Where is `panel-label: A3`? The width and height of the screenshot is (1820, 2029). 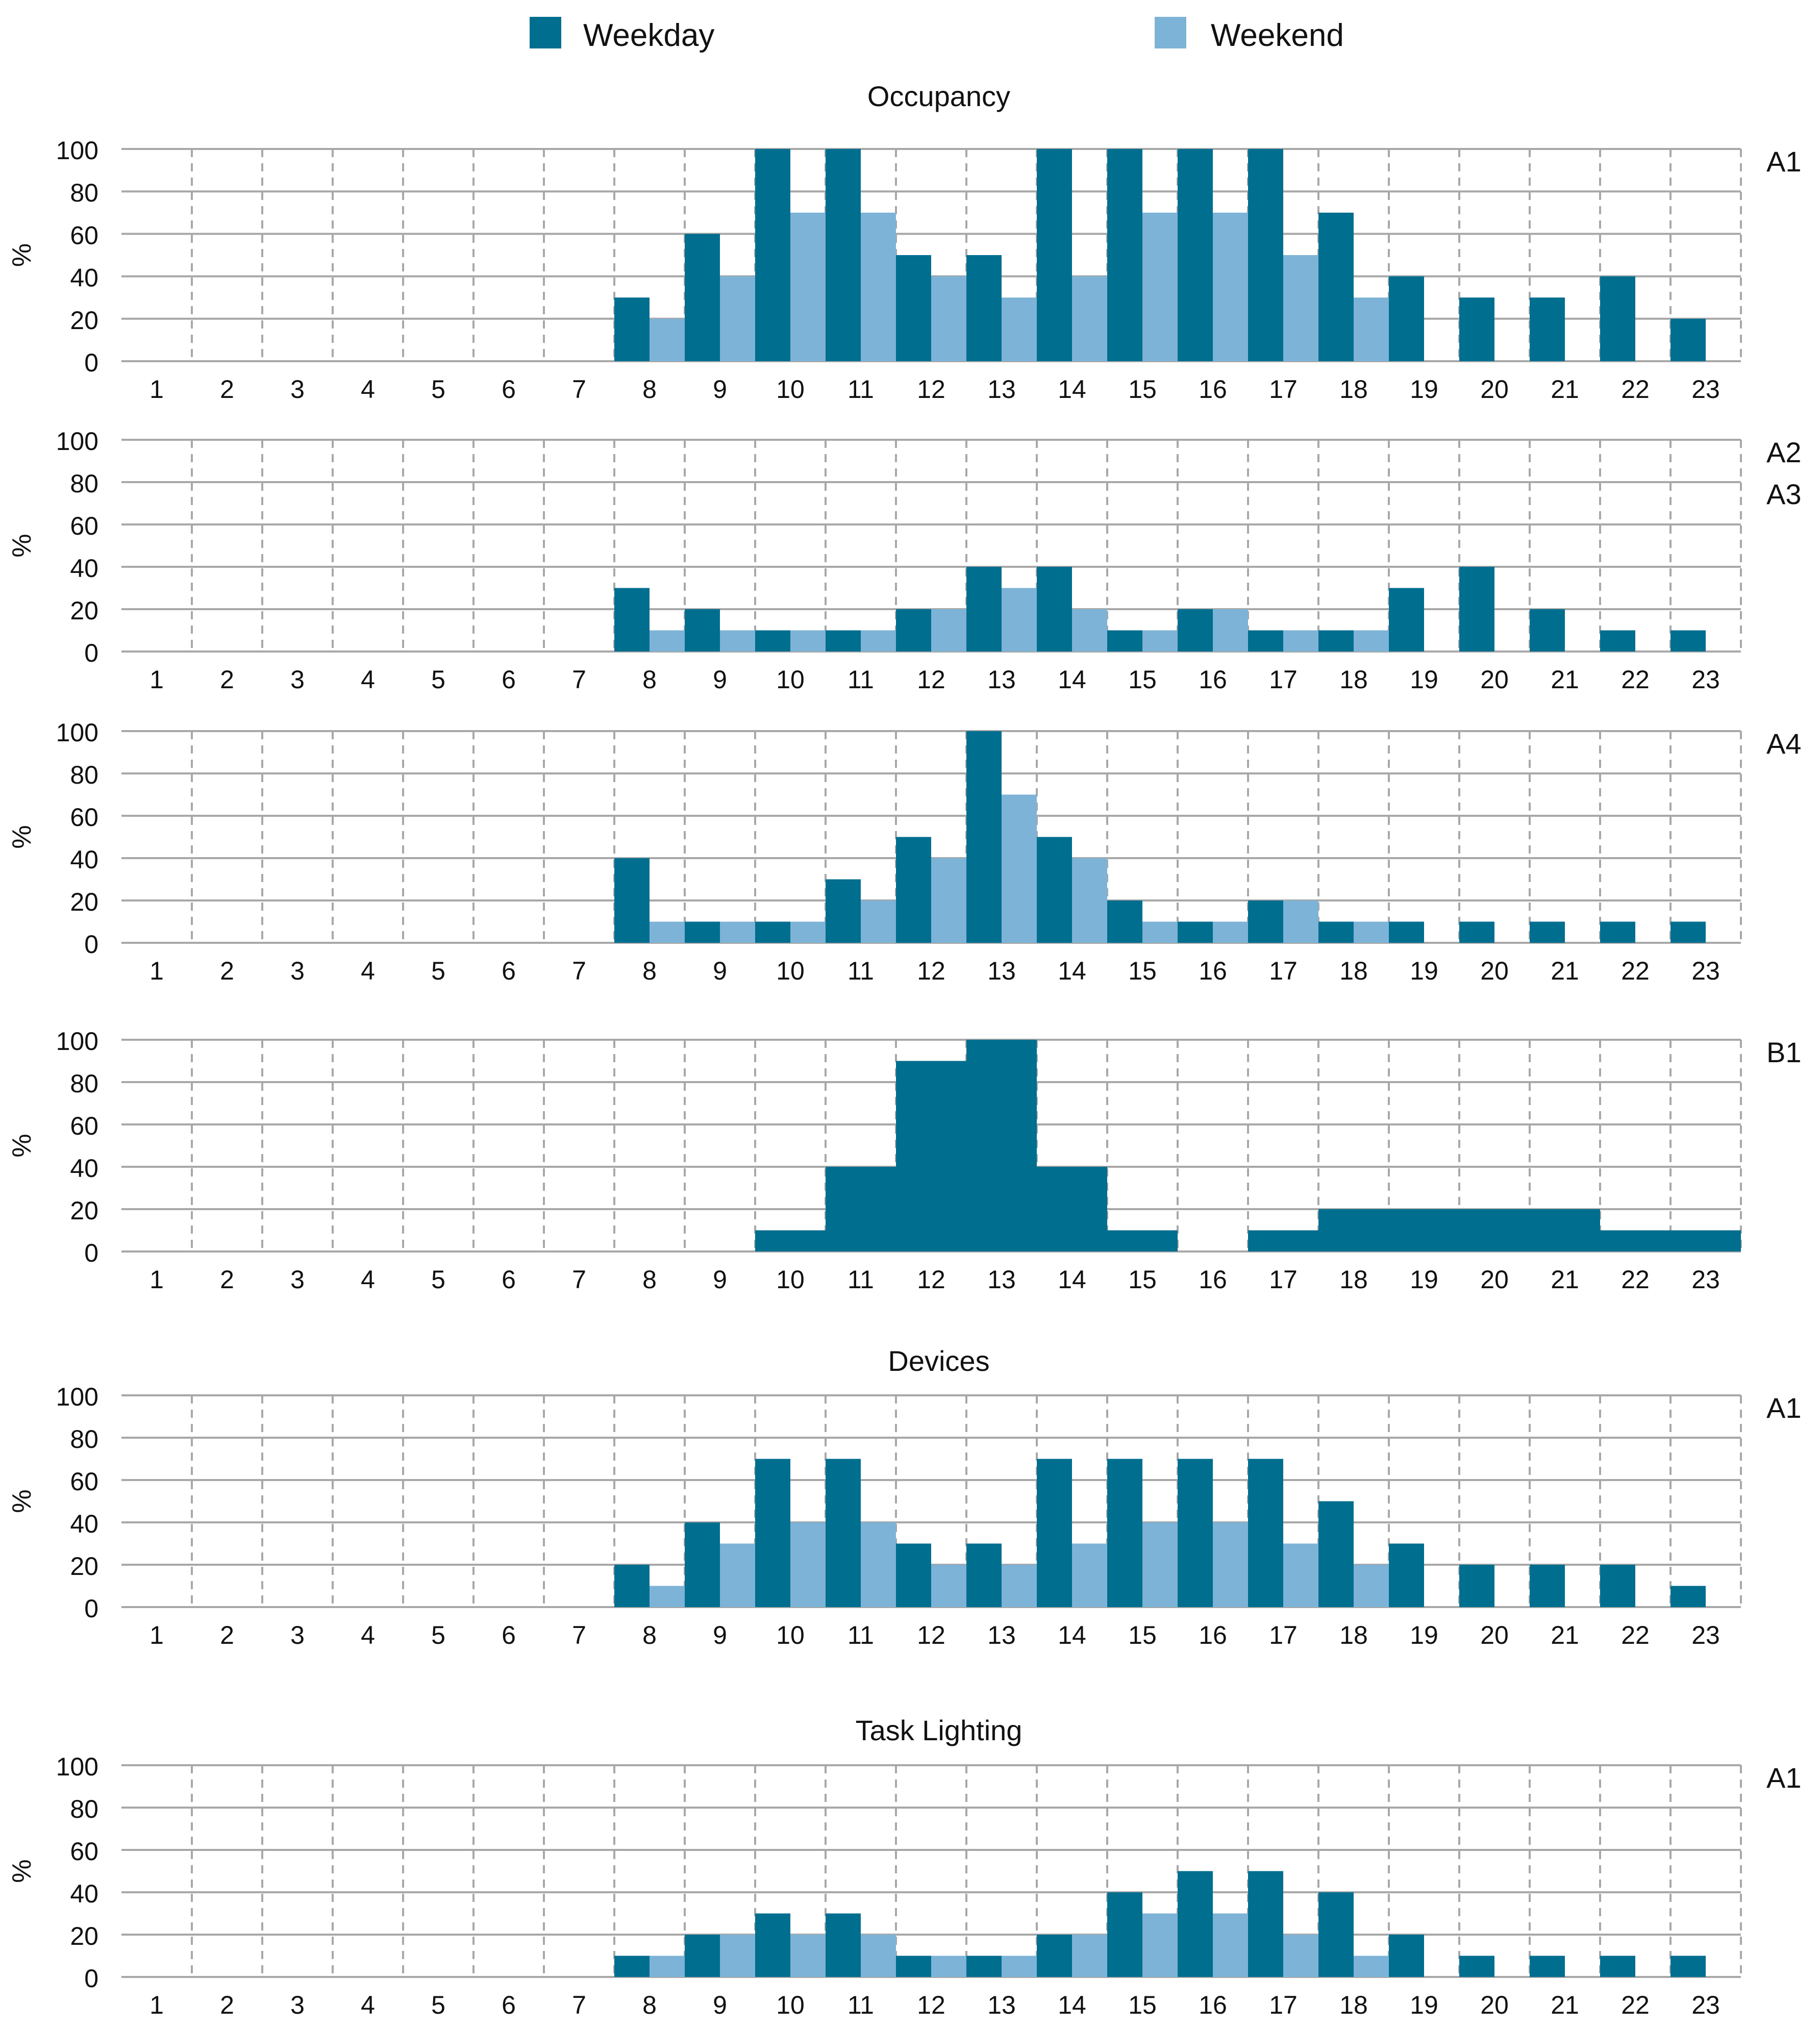
panel-label: A3 is located at coordinates (1784, 494).